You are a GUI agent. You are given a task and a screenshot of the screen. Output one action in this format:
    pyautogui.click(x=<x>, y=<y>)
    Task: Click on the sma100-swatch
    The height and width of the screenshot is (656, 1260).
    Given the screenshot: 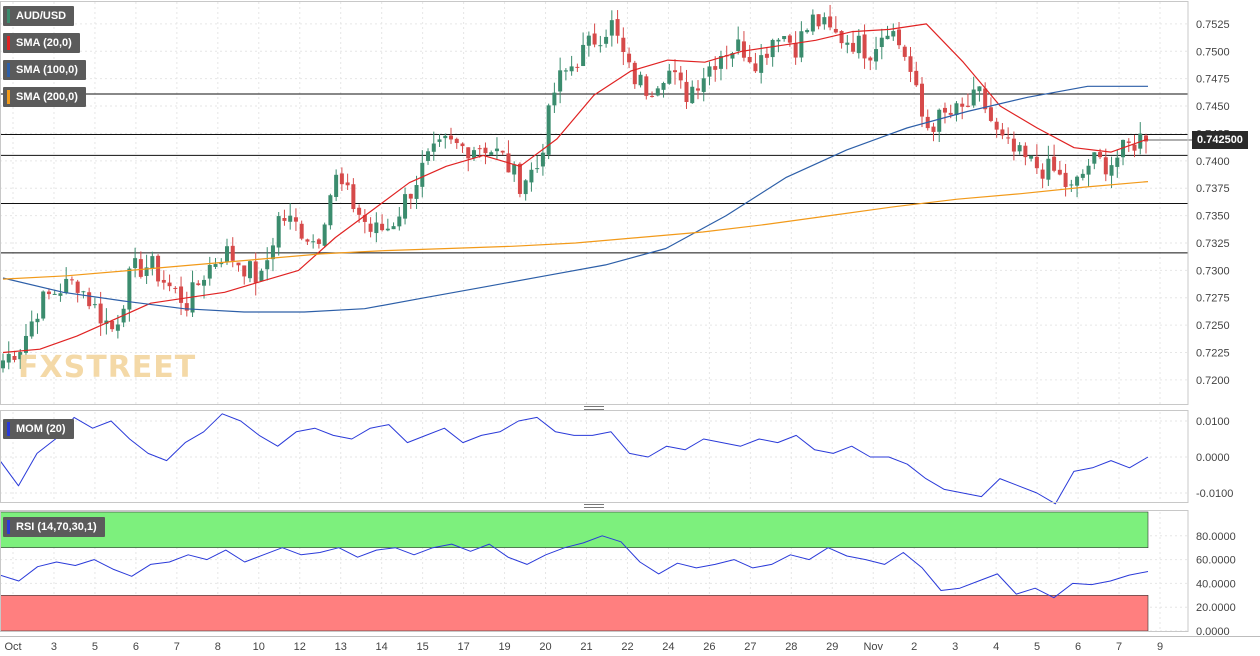 What is the action you would take?
    pyautogui.click(x=8, y=70)
    